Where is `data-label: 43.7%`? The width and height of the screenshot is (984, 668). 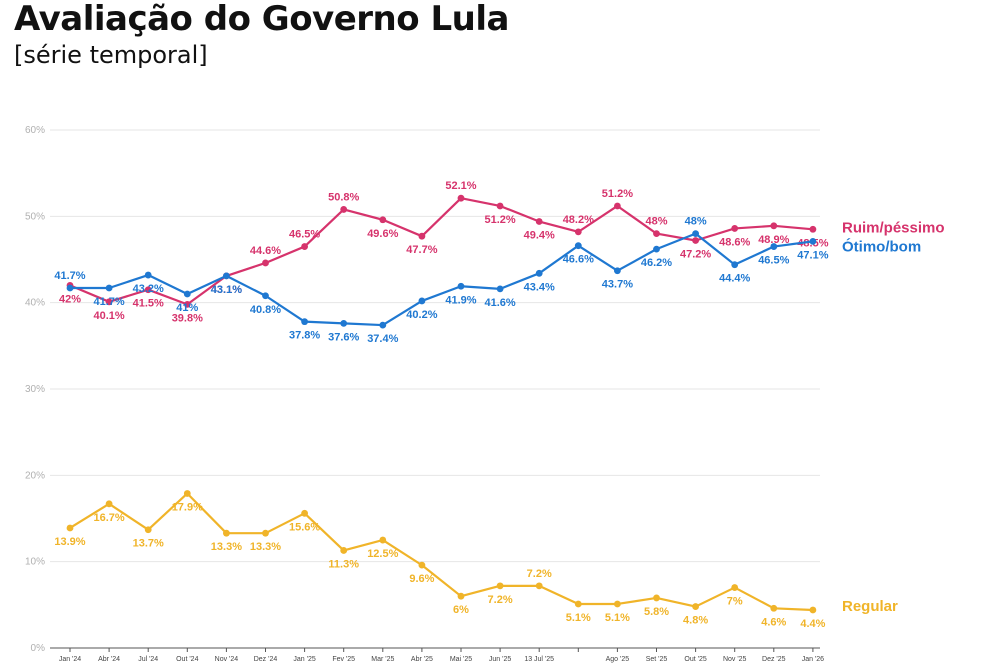 data-label: 43.7% is located at coordinates (617, 285).